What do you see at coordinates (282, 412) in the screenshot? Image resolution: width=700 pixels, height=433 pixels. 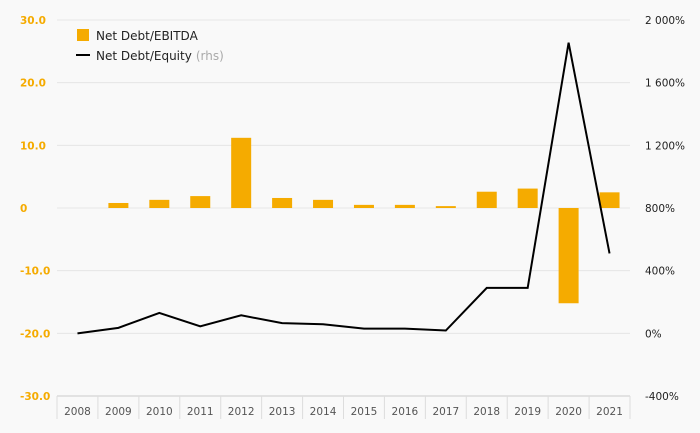 I see `x-tick-label: 2013` at bounding box center [282, 412].